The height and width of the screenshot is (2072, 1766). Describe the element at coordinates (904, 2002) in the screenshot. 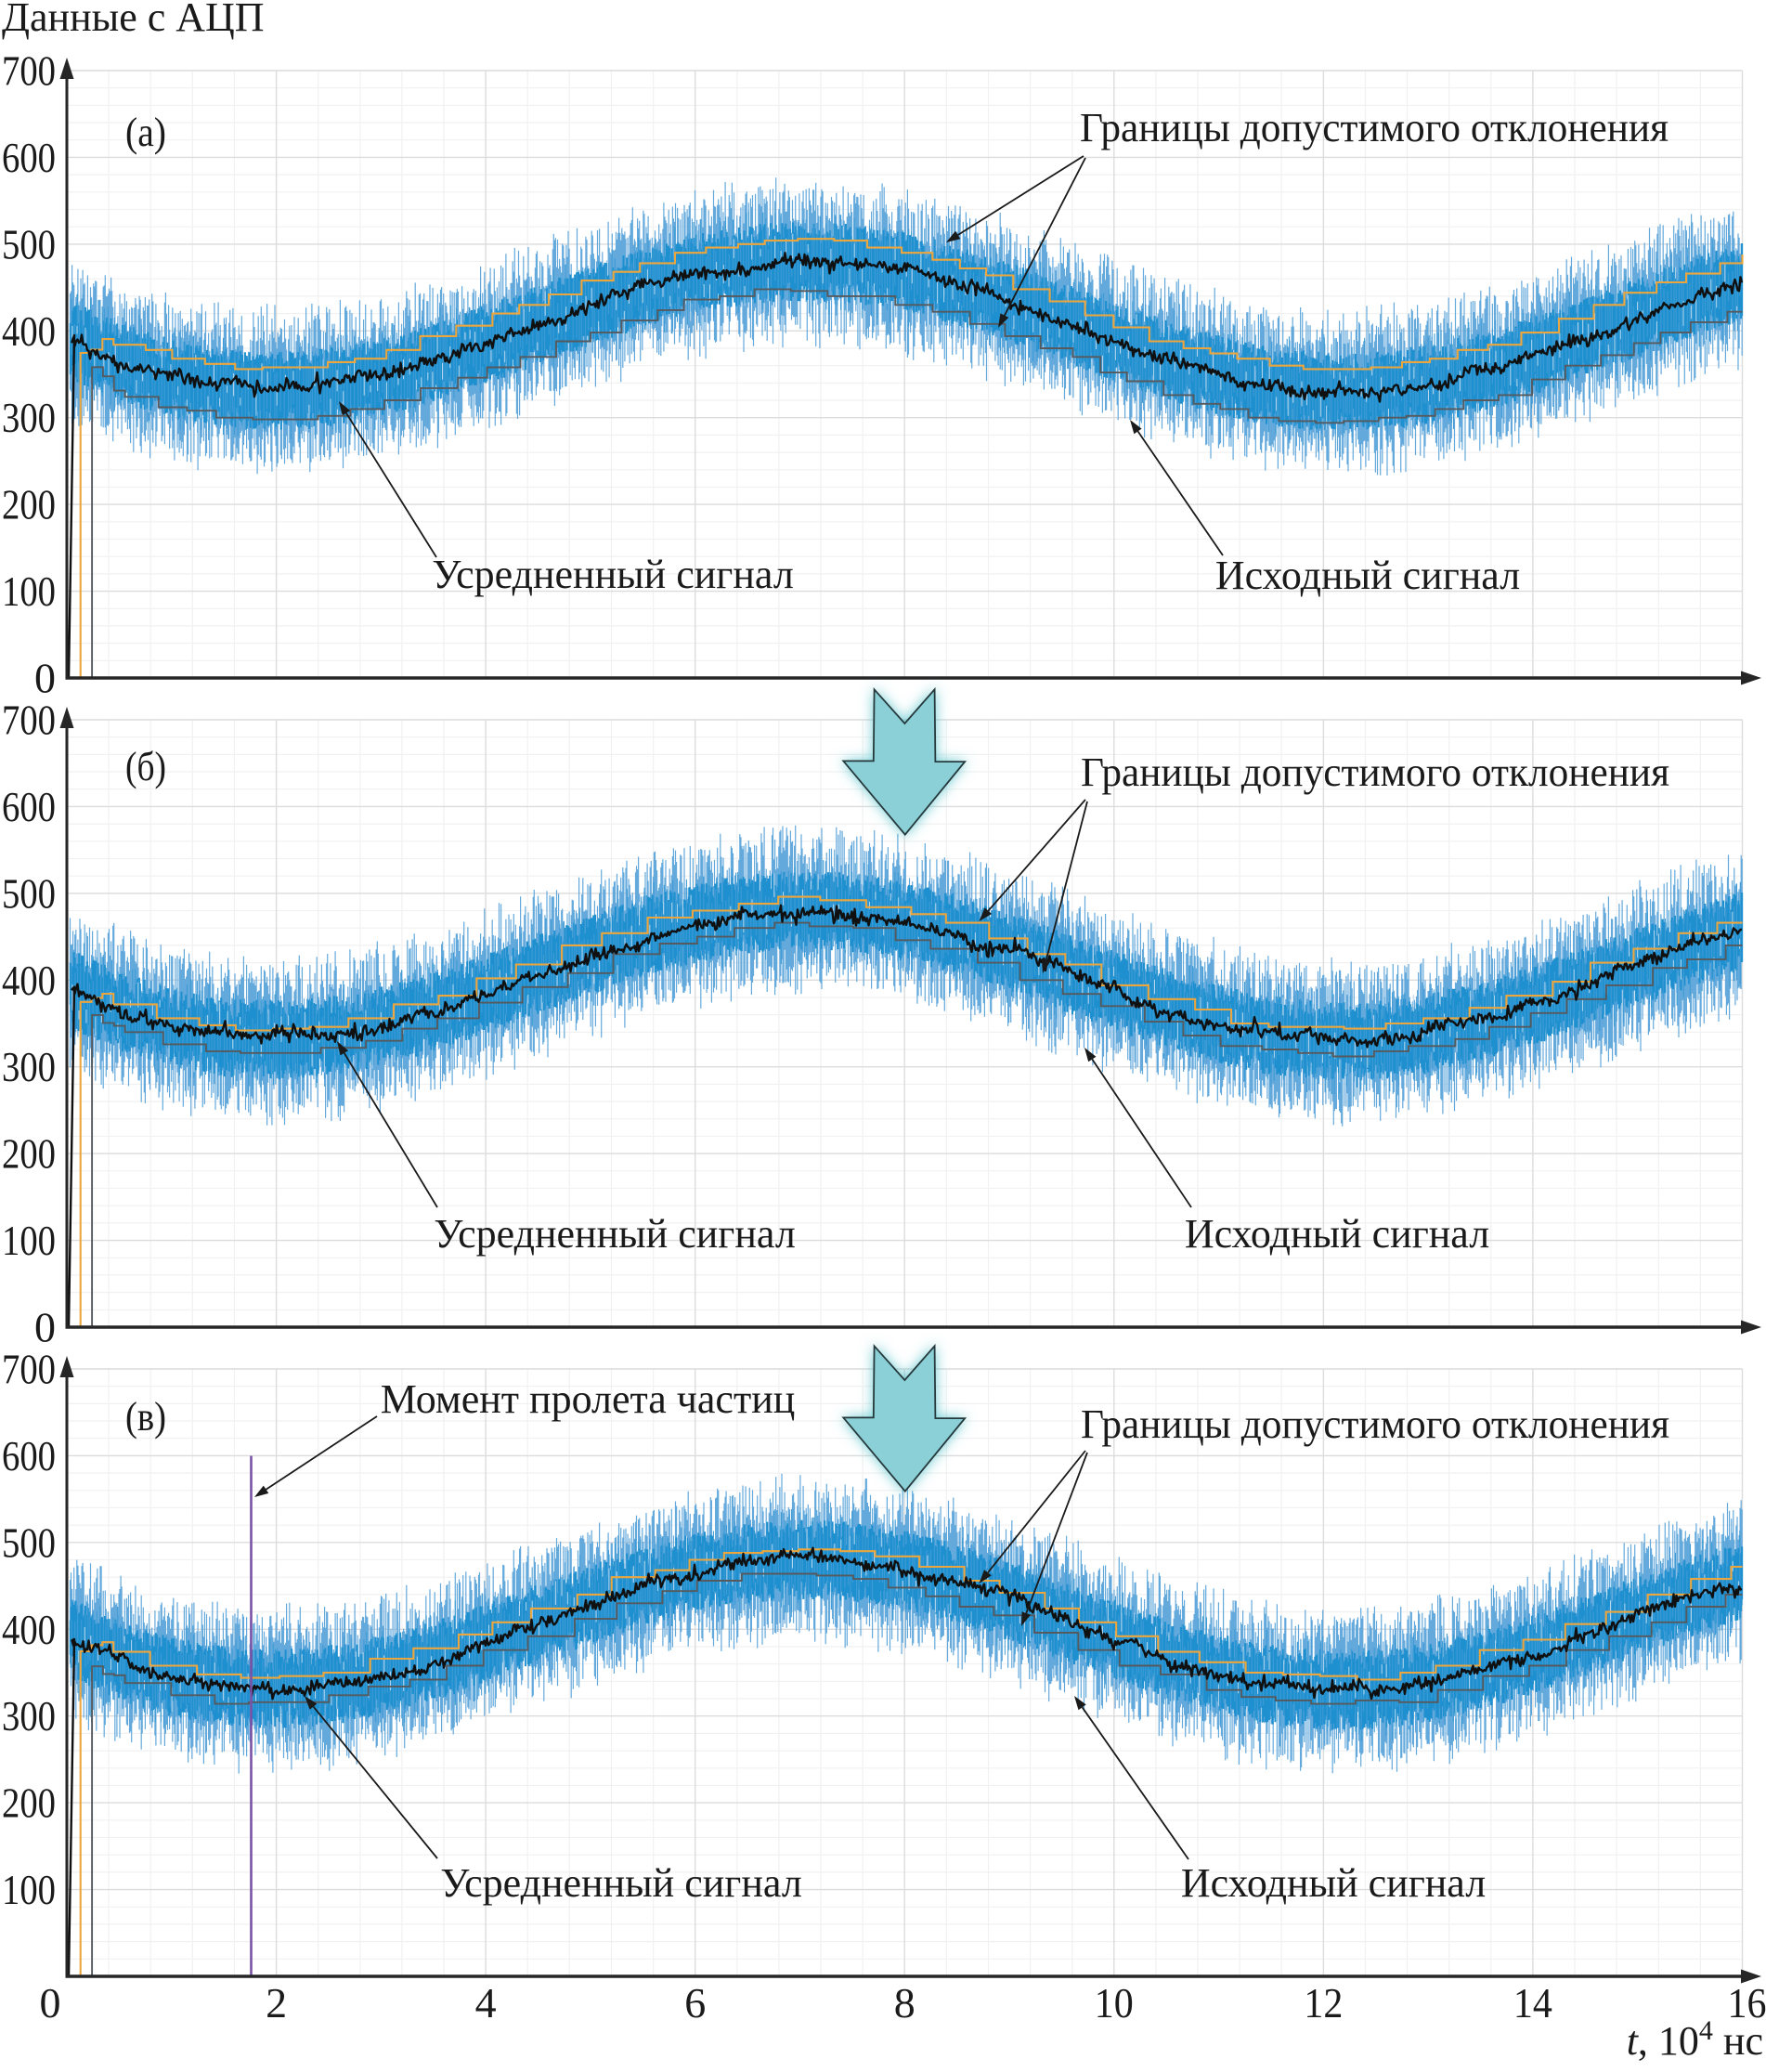

I see `svg-text: 8` at that location.